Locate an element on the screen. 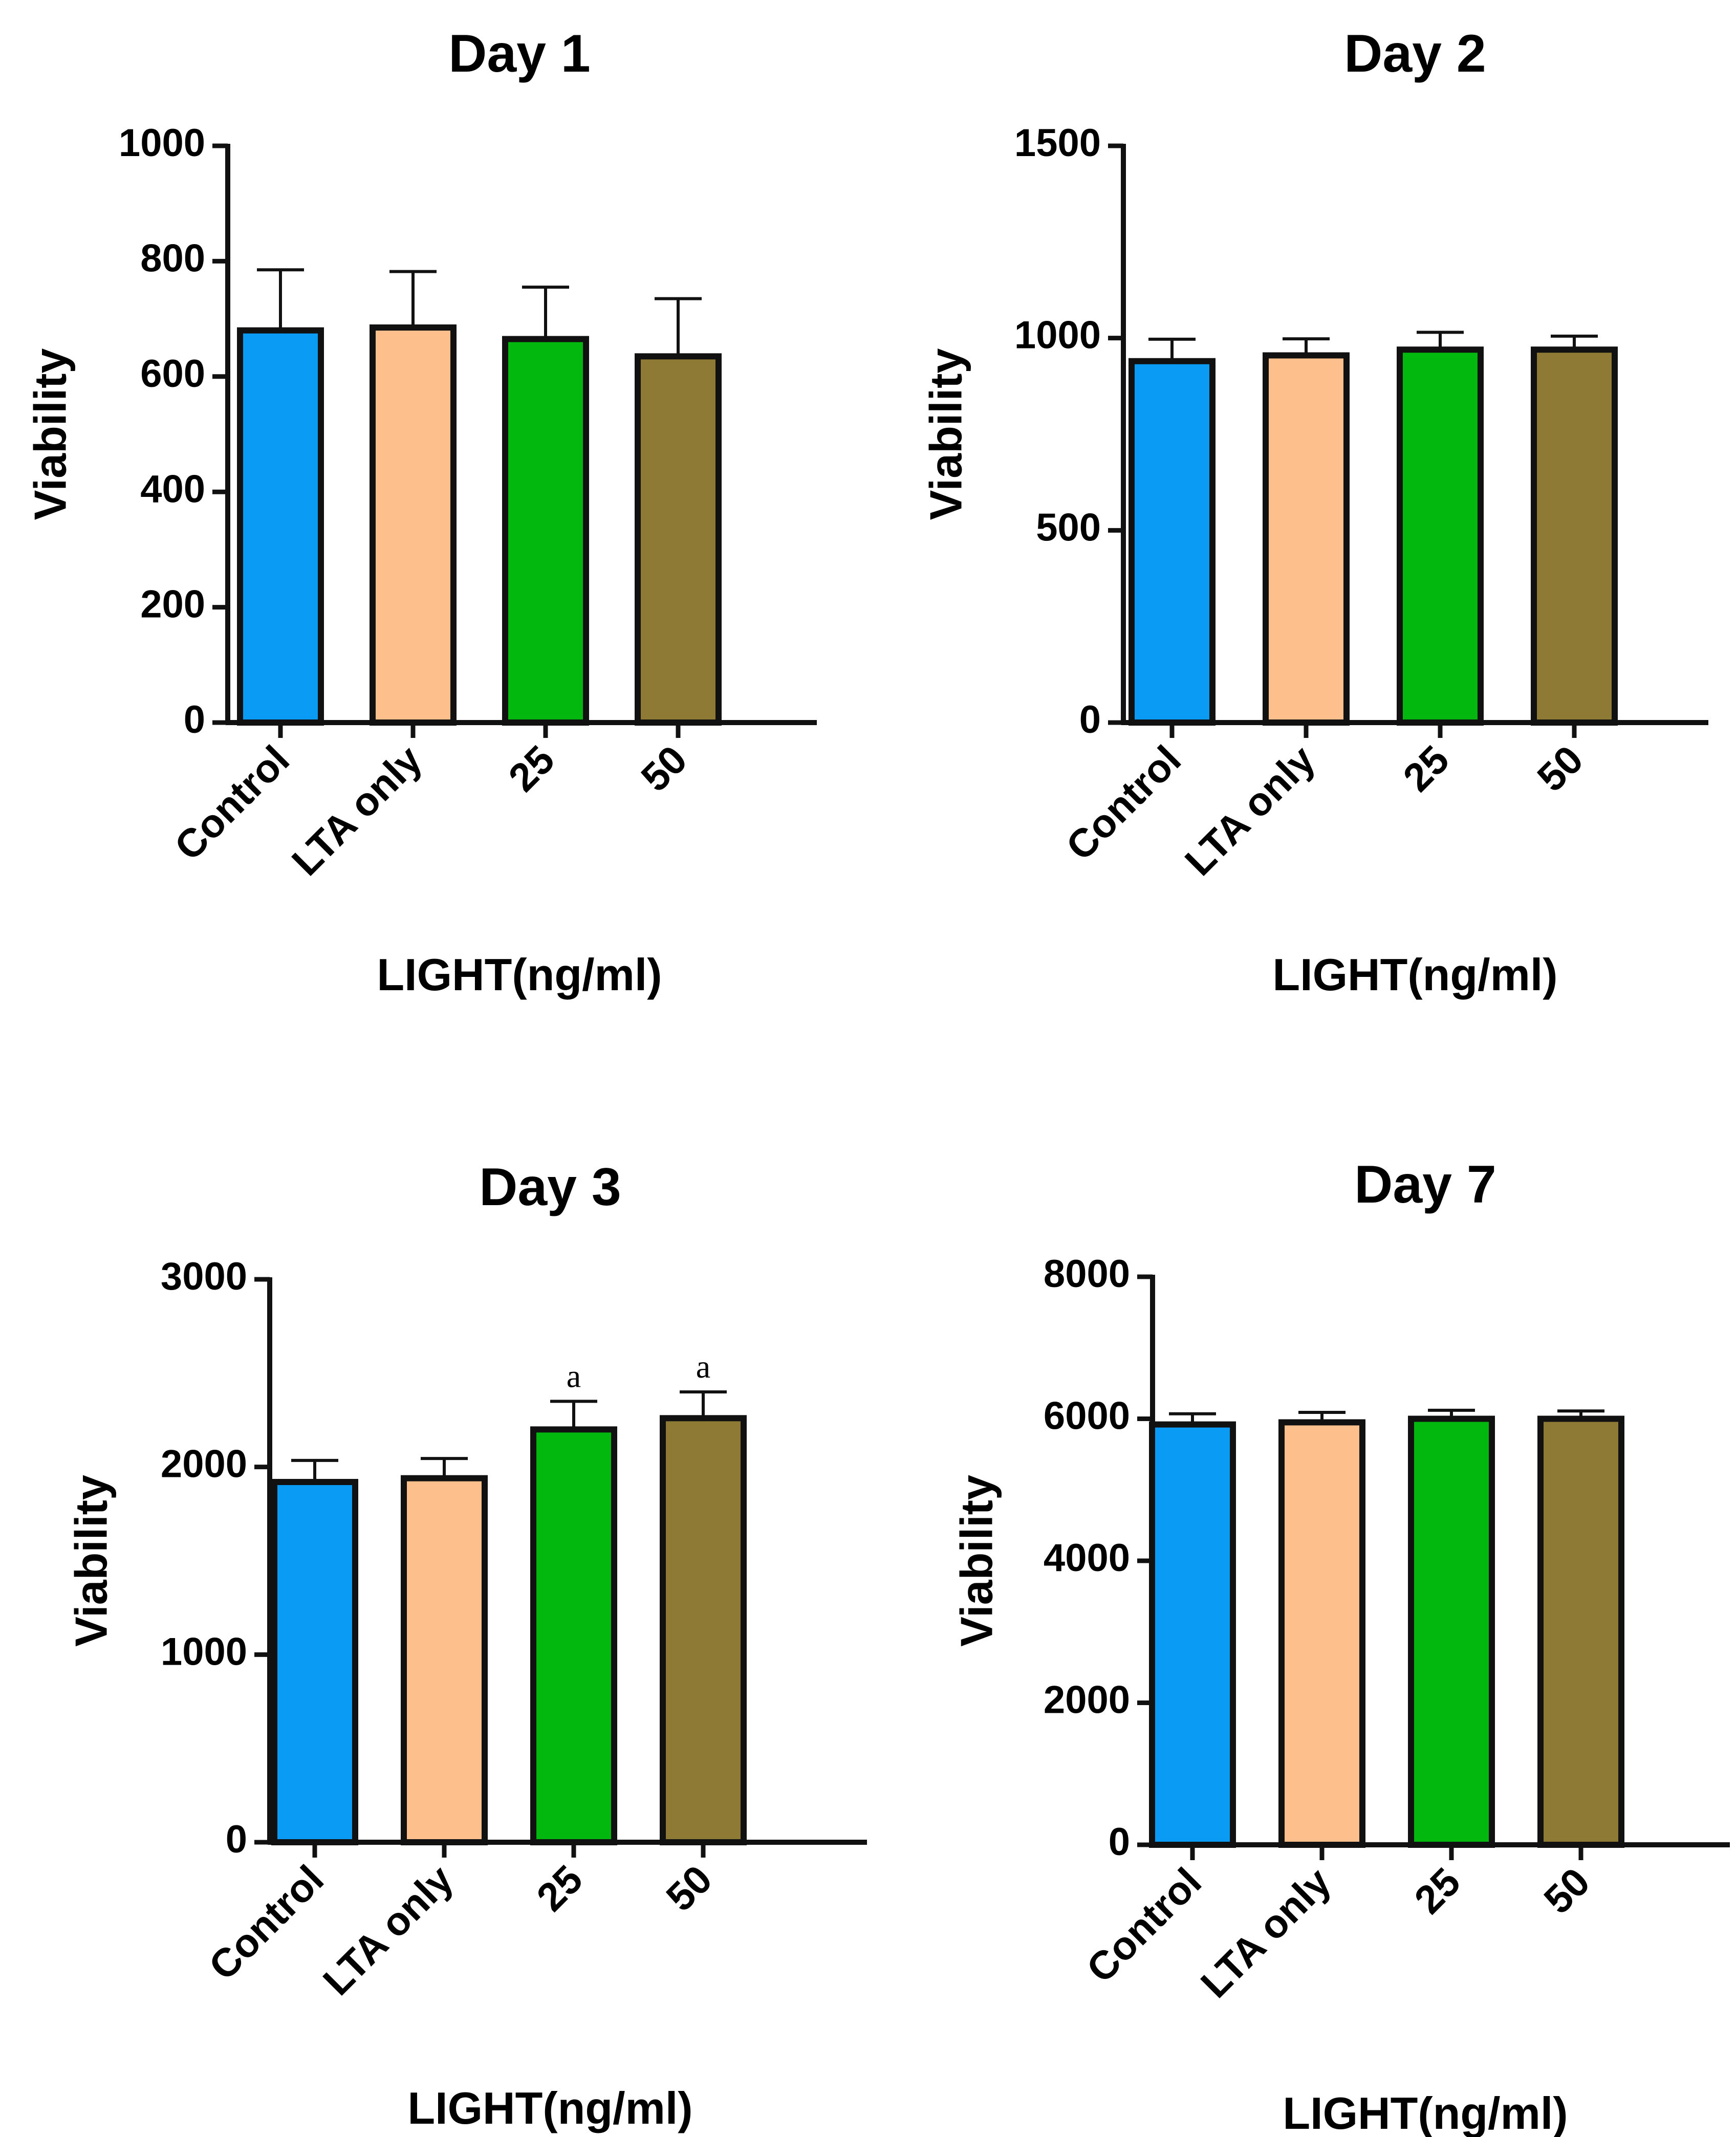 This screenshot has height=2137, width=1736. y-tick-label: 200 is located at coordinates (172, 604).